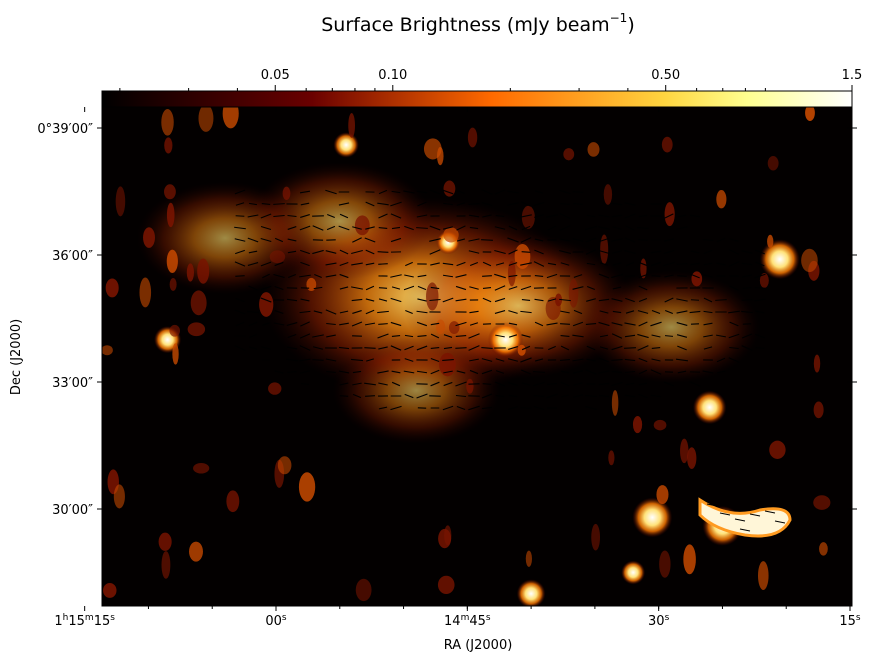  Describe the element at coordinates (850, 621) in the screenshot. I see `x-tick-label: 15s` at that location.